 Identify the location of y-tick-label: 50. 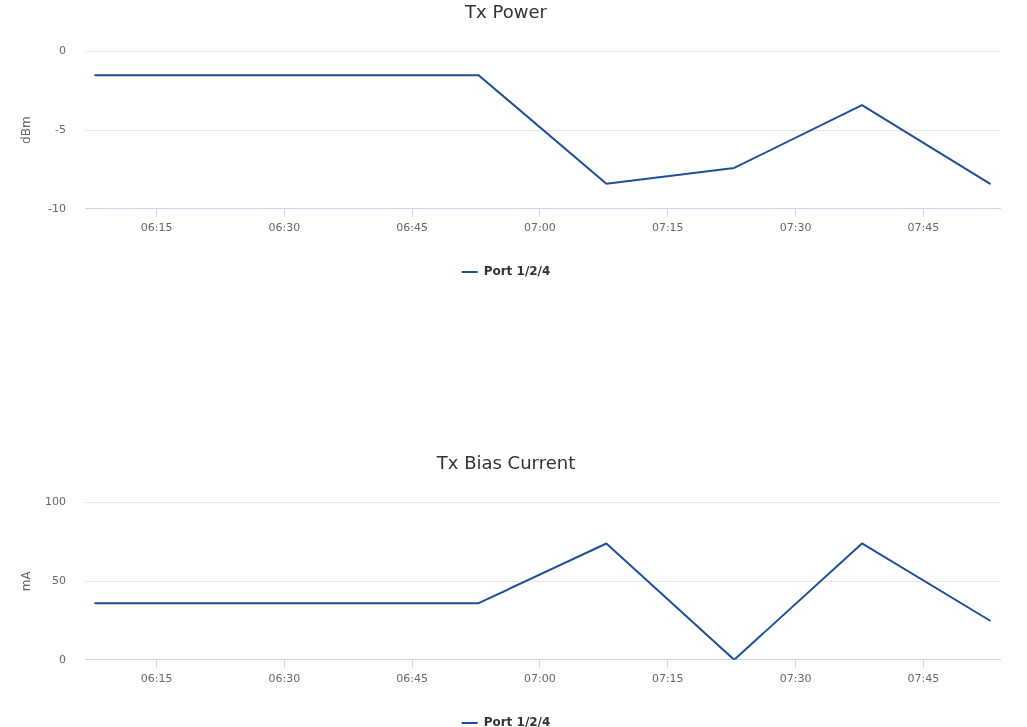
(59, 581).